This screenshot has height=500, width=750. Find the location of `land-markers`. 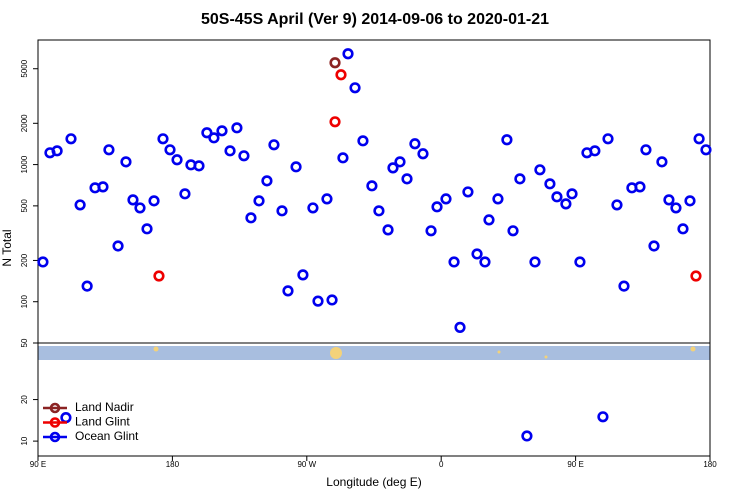

land-markers is located at coordinates (424, 352).